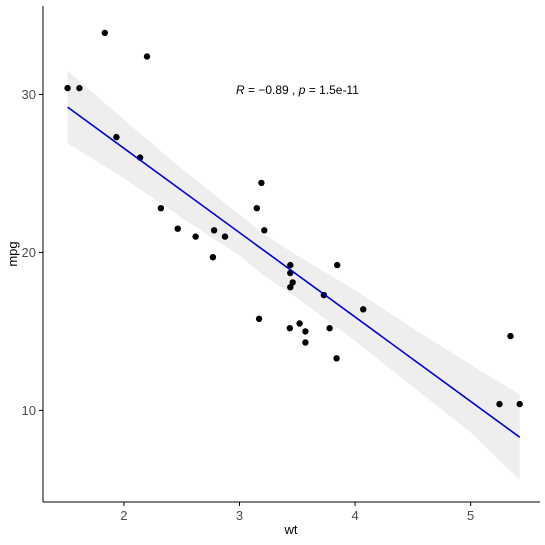 The height and width of the screenshot is (545, 545). I want to click on x-tick-label: 4, so click(354, 515).